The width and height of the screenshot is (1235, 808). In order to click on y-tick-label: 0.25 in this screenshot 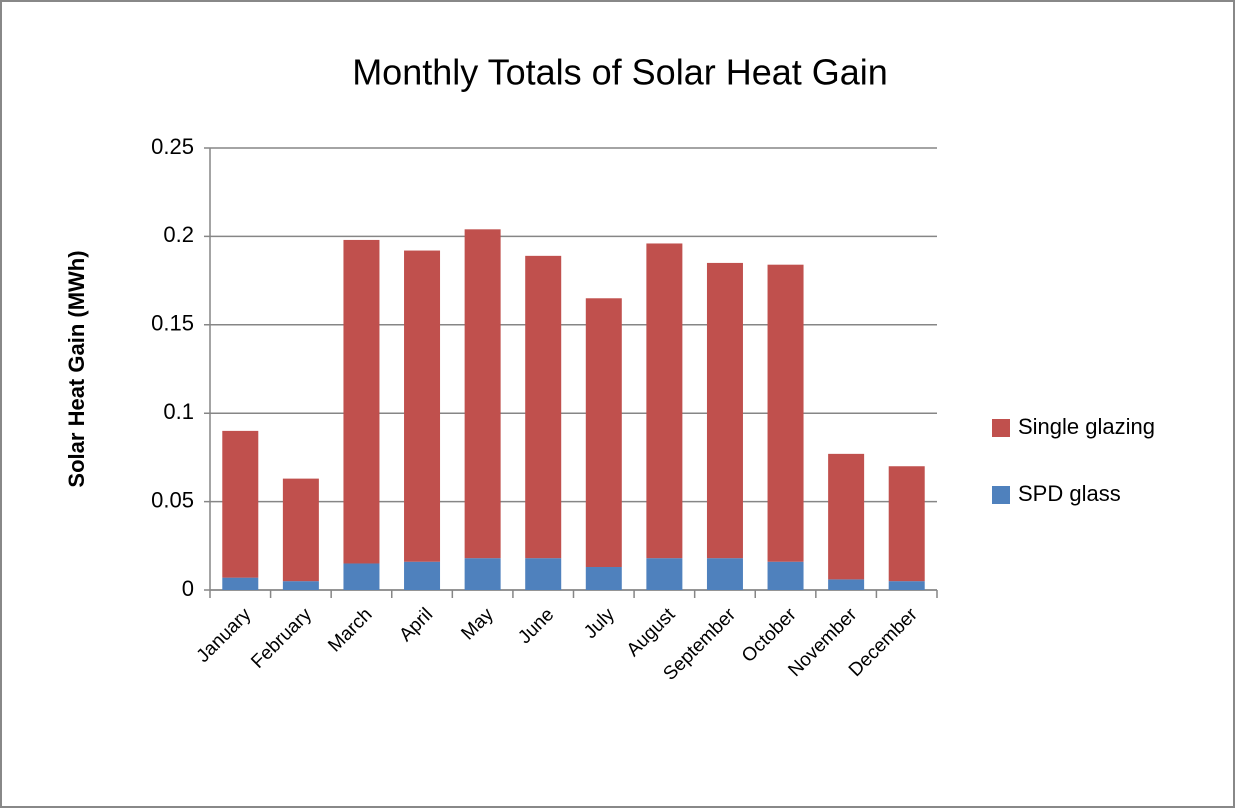, I will do `click(172, 146)`.